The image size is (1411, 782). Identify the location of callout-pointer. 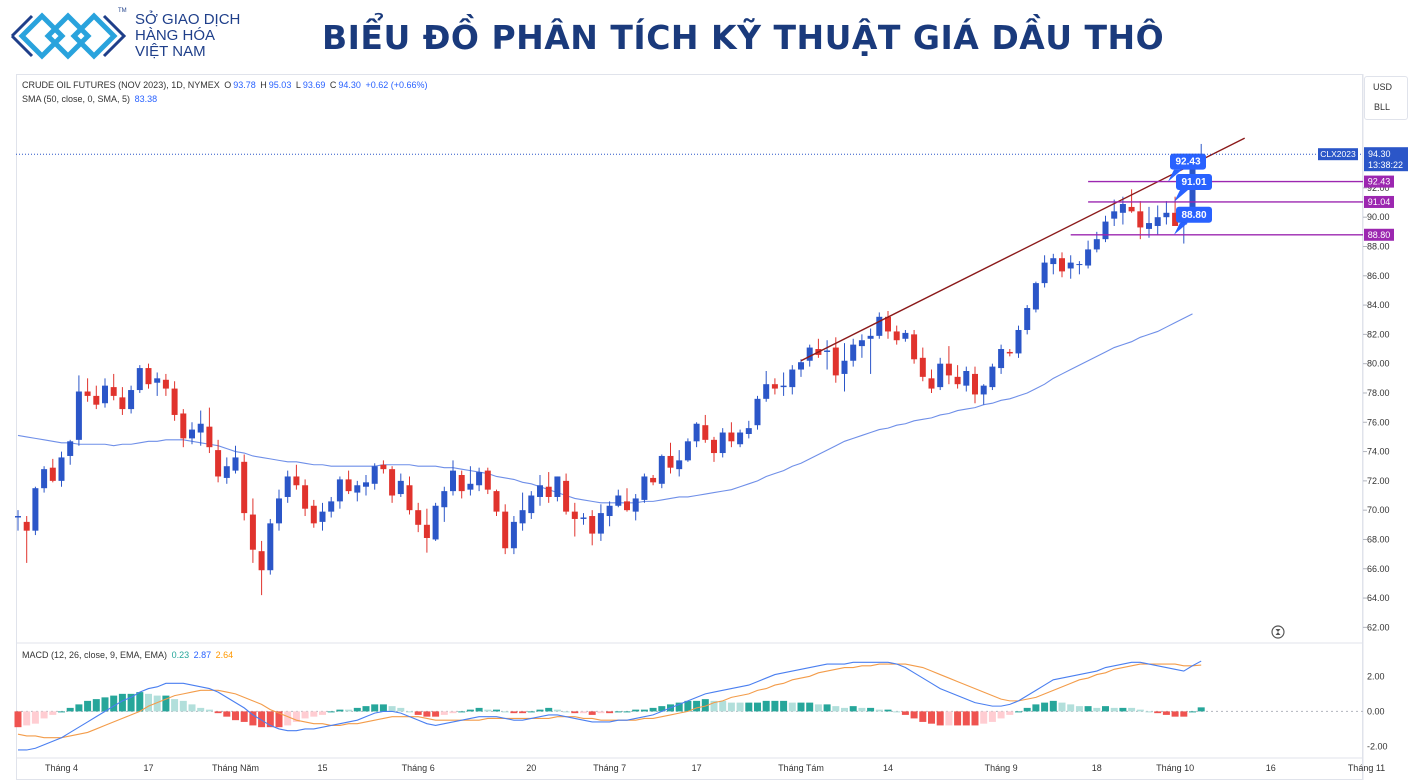
(1181, 228).